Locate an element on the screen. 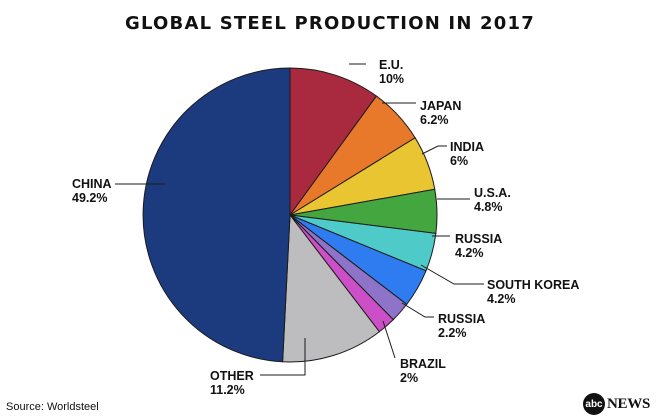 Image resolution: width=660 pixels, height=419 pixels. source-note: Source: Worldsteel is located at coordinates (52, 407).